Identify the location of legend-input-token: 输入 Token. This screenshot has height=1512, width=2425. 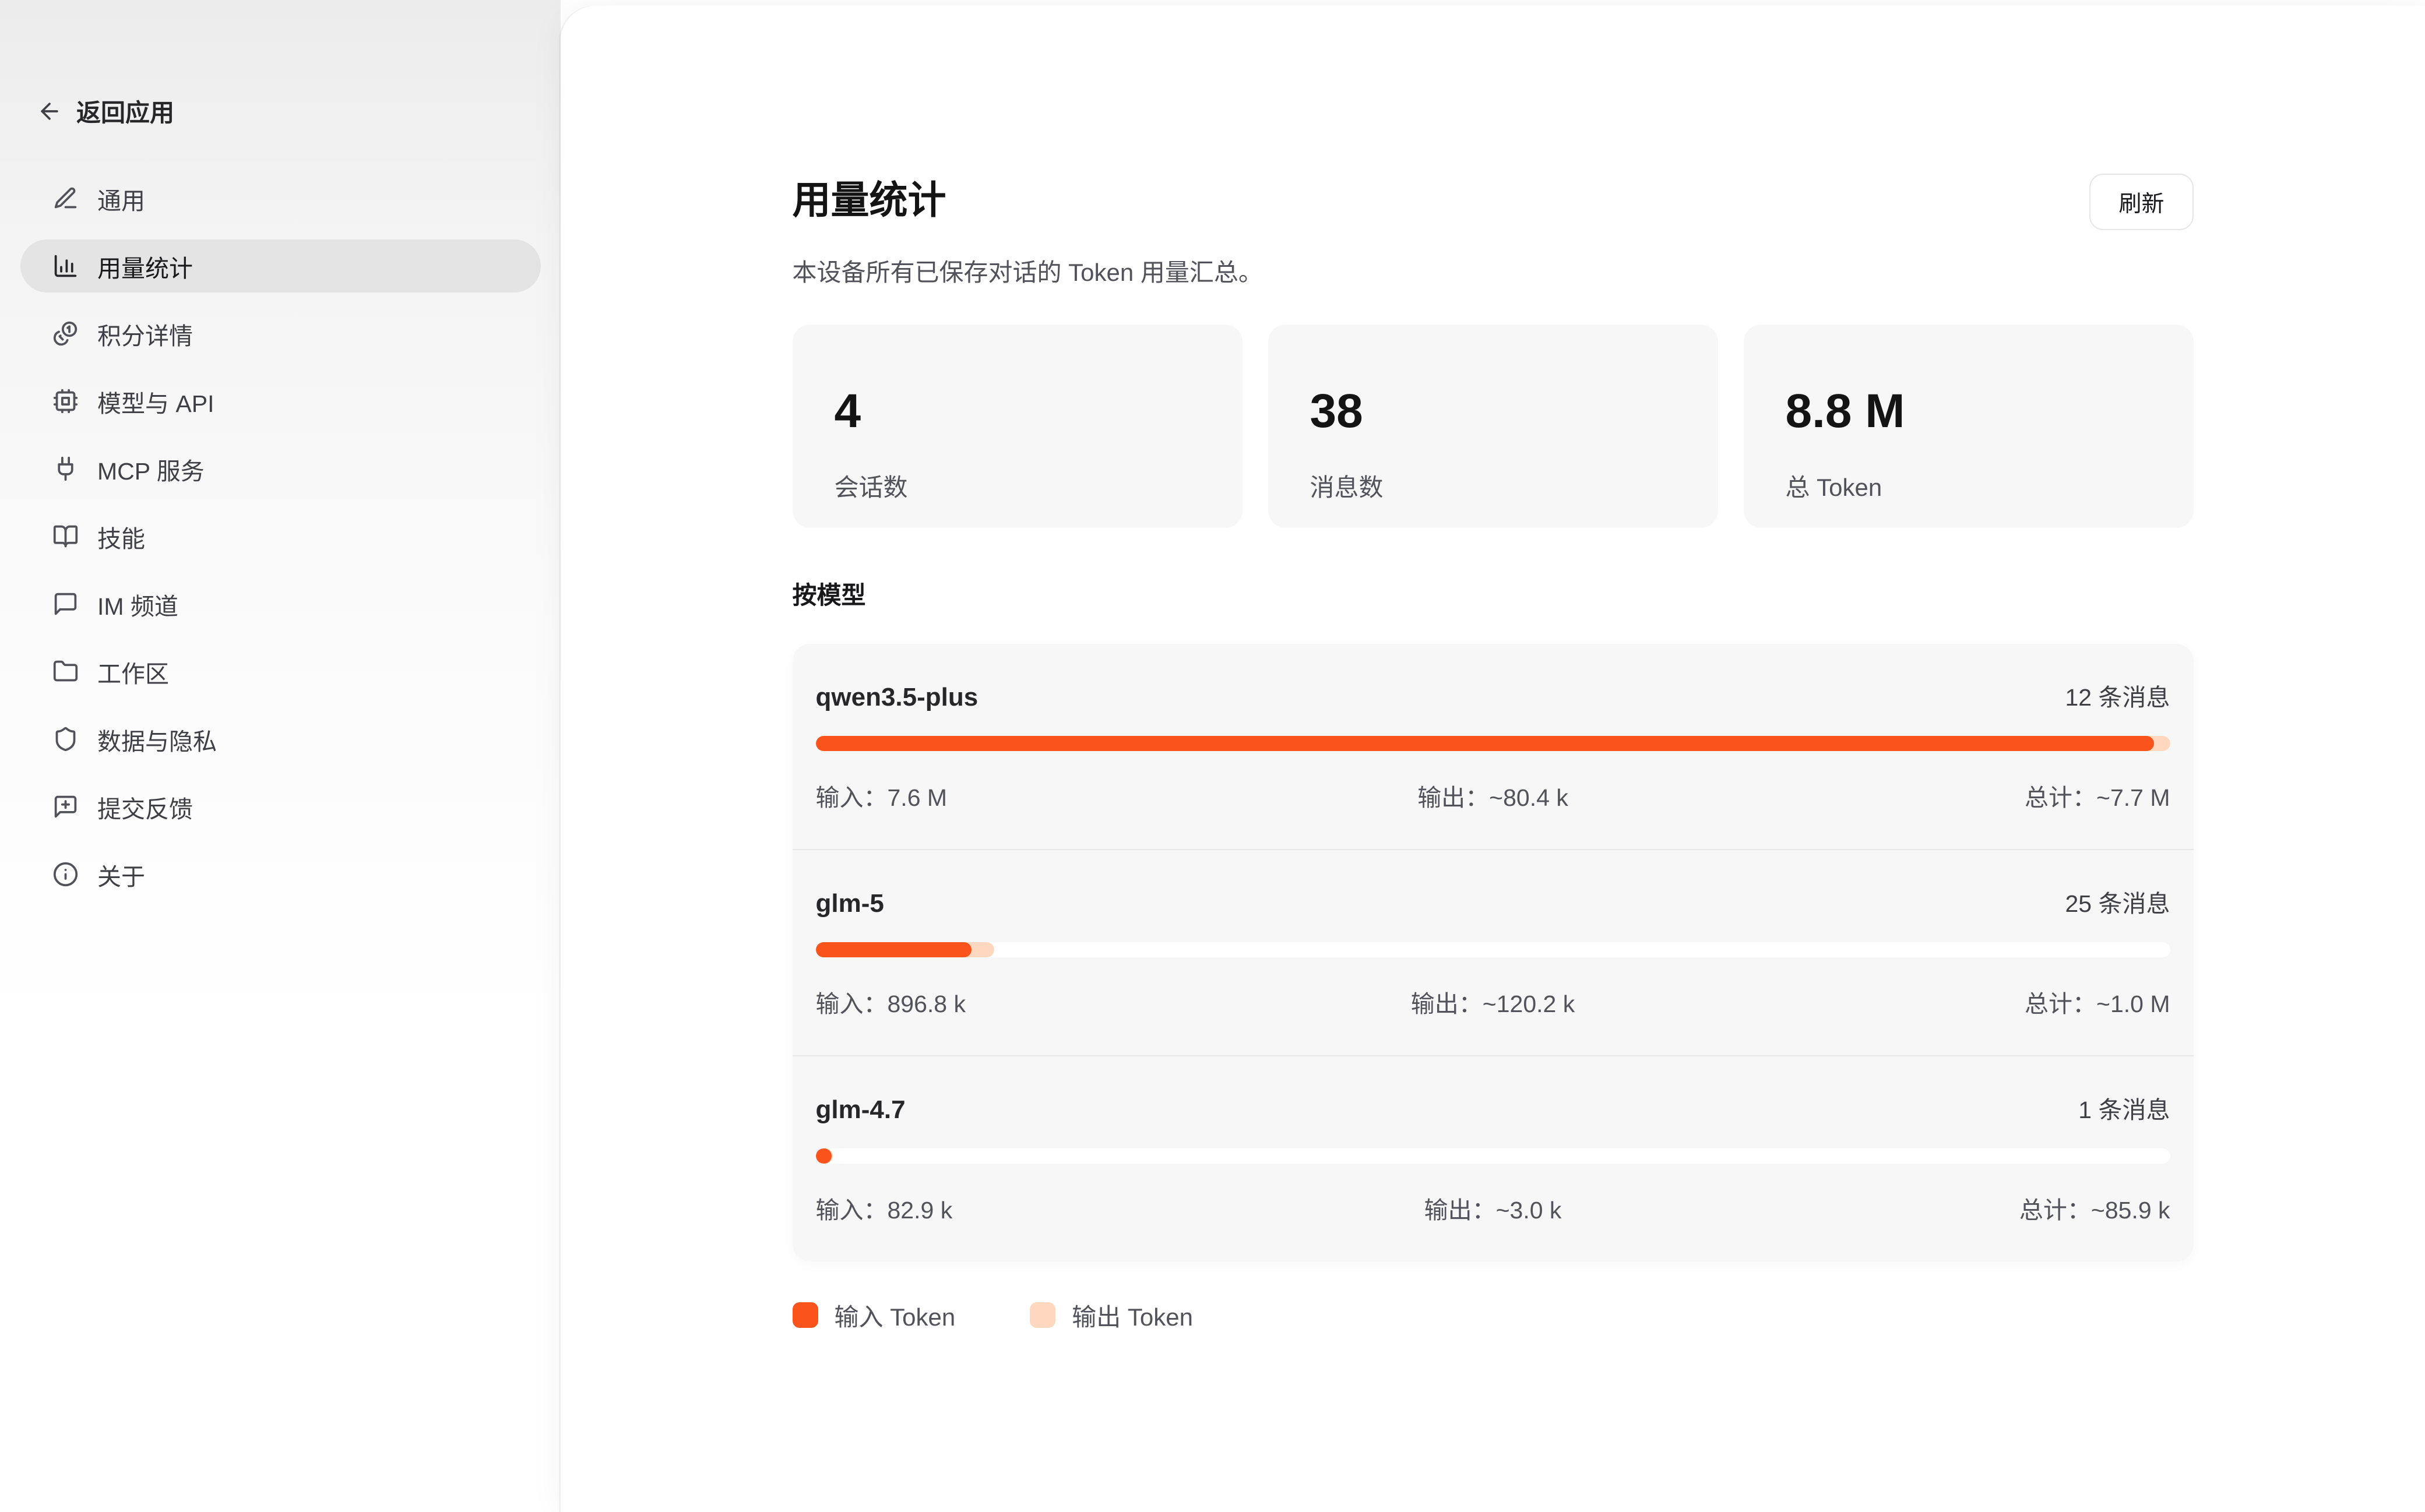
(874, 1315).